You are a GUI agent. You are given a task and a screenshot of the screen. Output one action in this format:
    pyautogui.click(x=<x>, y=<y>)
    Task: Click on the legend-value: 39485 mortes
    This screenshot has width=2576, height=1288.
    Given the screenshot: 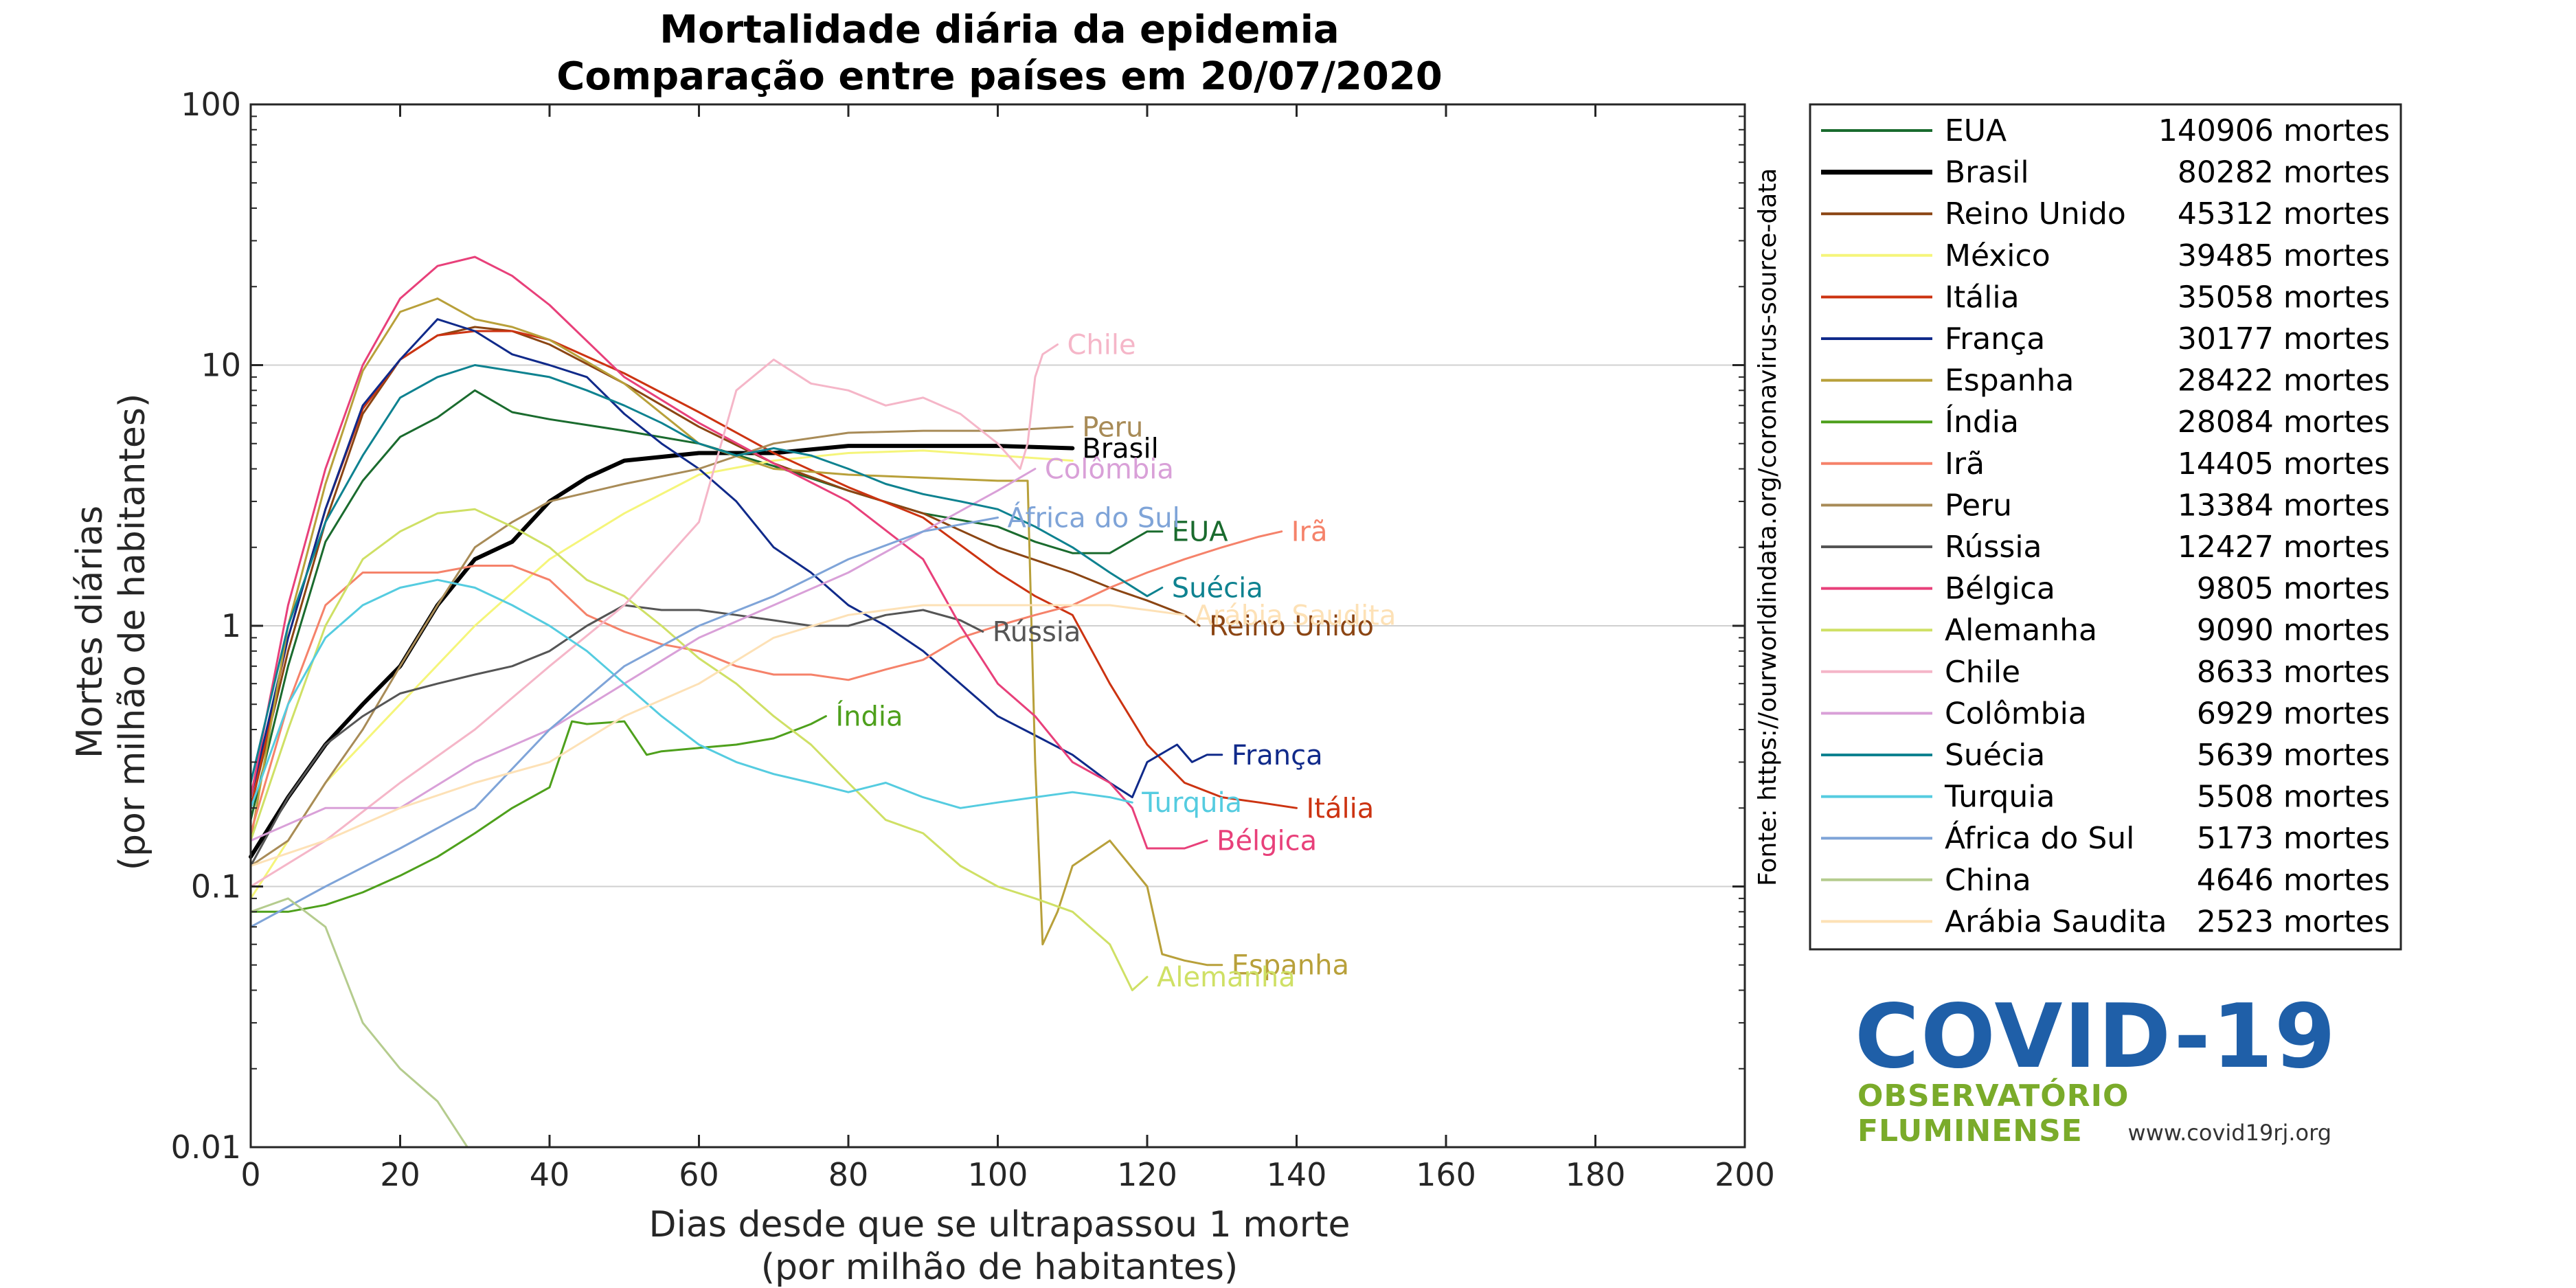 What is the action you would take?
    pyautogui.click(x=2284, y=255)
    